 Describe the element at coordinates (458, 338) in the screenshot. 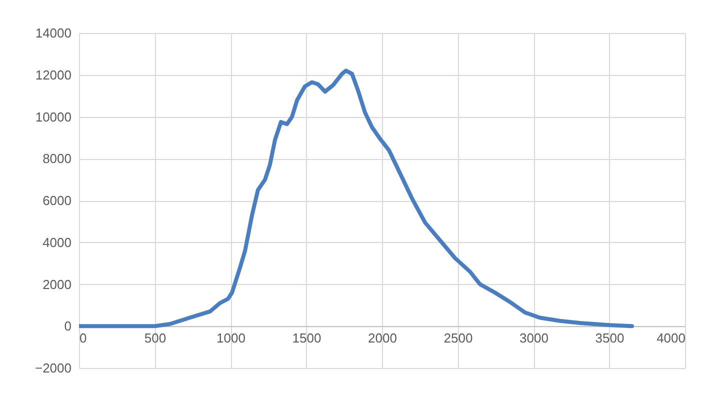

I see `x-tick-label: 2500` at that location.